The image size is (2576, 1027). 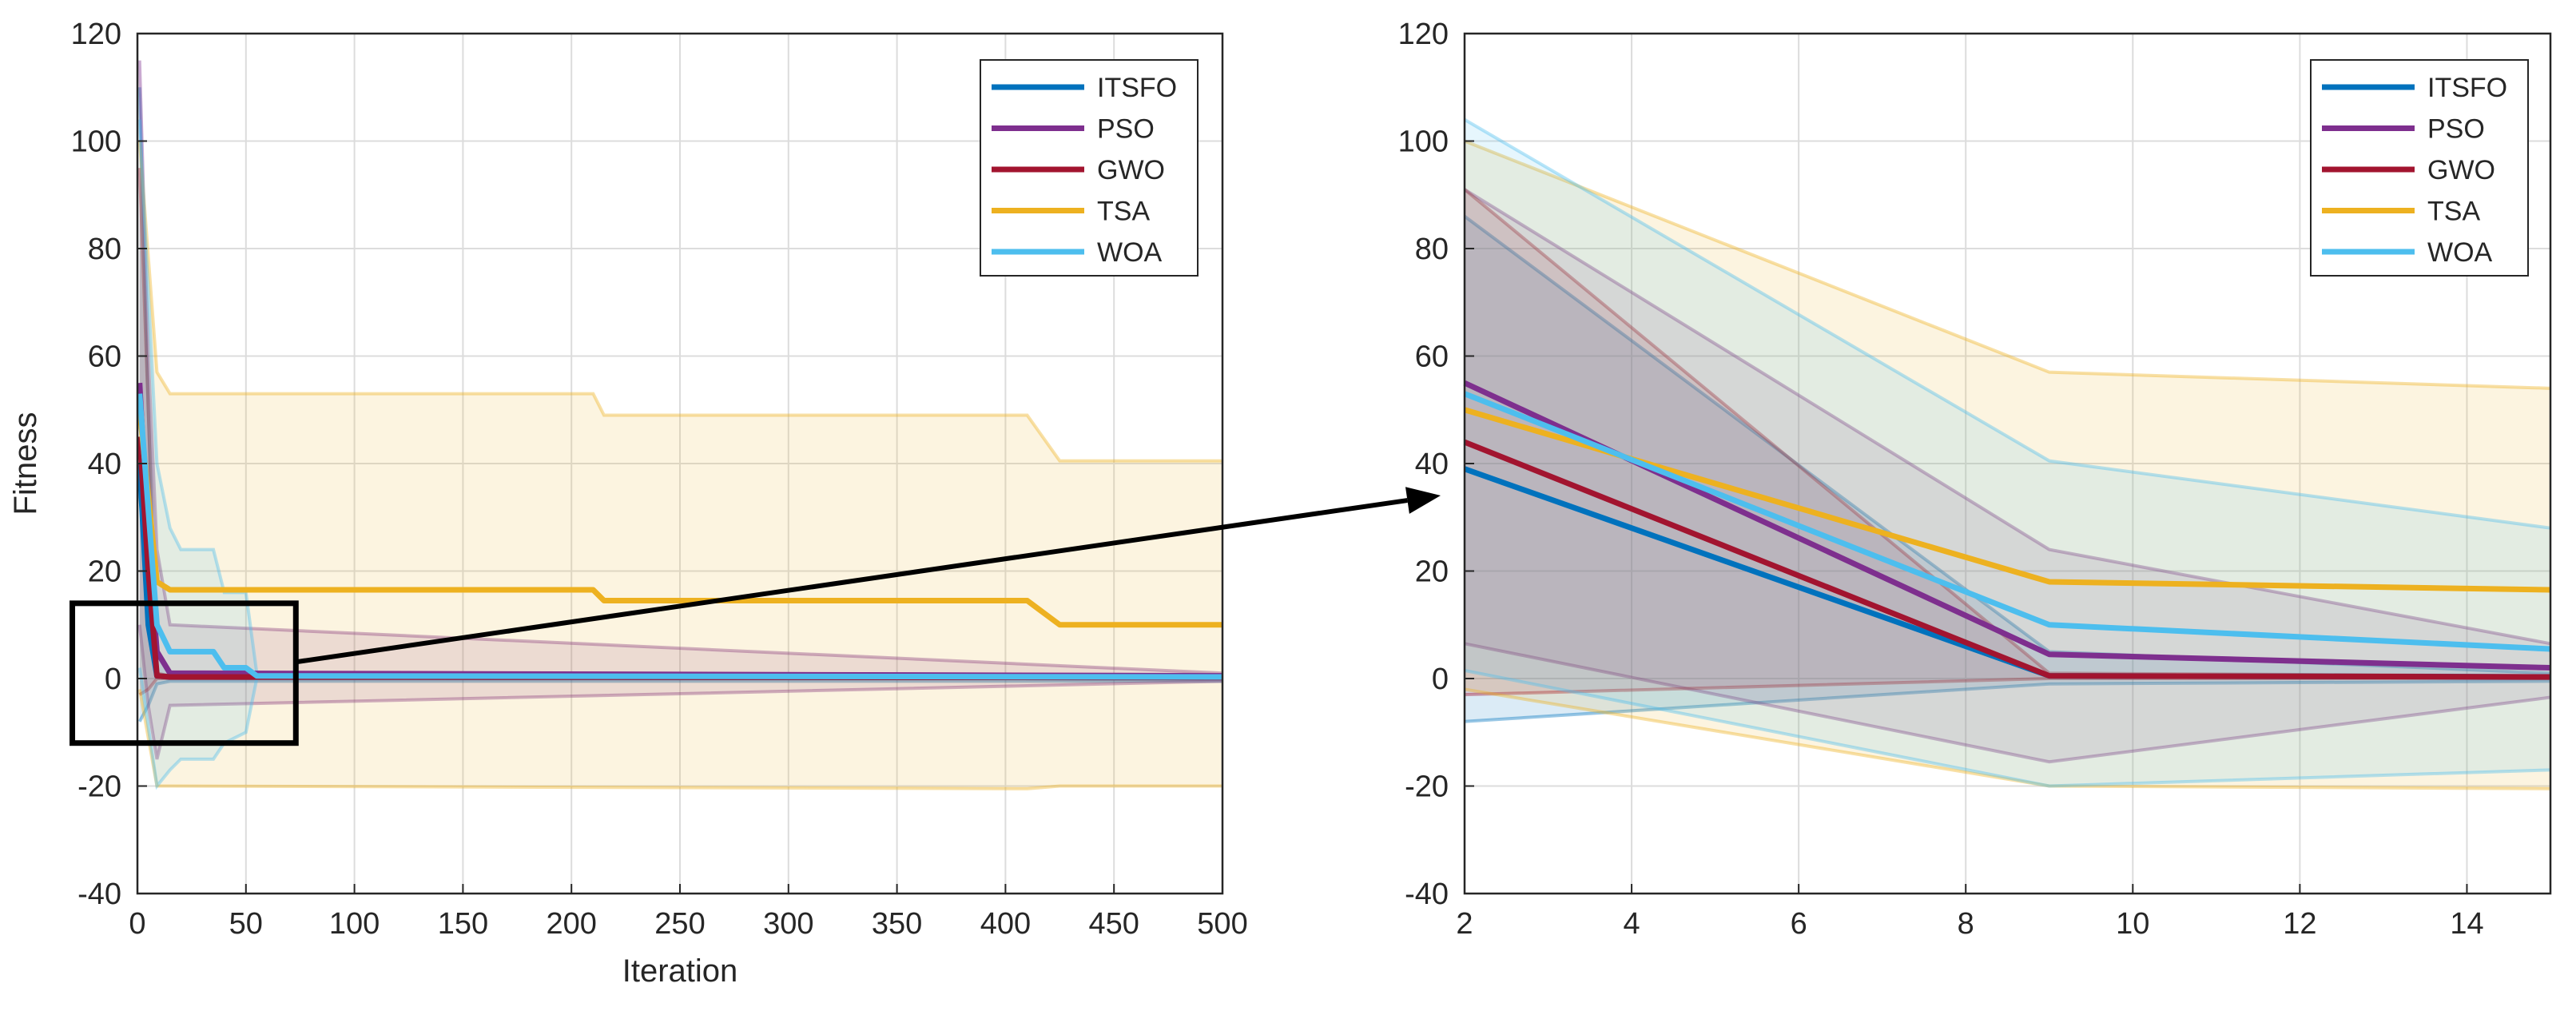 I want to click on zoom-arrow-head, so click(x=1423, y=501).